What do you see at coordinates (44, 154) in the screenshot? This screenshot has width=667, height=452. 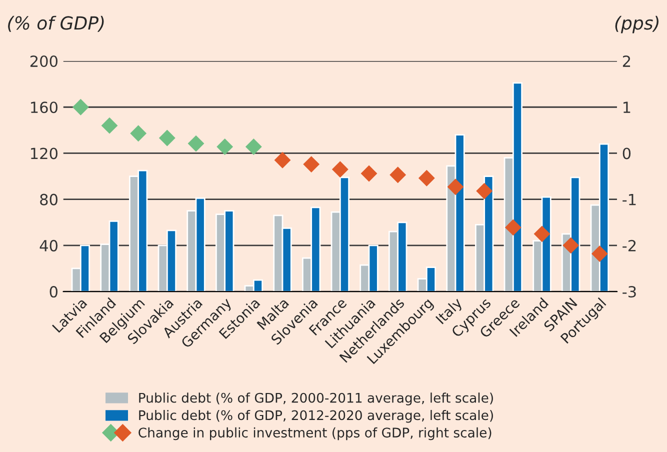 I see `y-tick-label: 120` at bounding box center [44, 154].